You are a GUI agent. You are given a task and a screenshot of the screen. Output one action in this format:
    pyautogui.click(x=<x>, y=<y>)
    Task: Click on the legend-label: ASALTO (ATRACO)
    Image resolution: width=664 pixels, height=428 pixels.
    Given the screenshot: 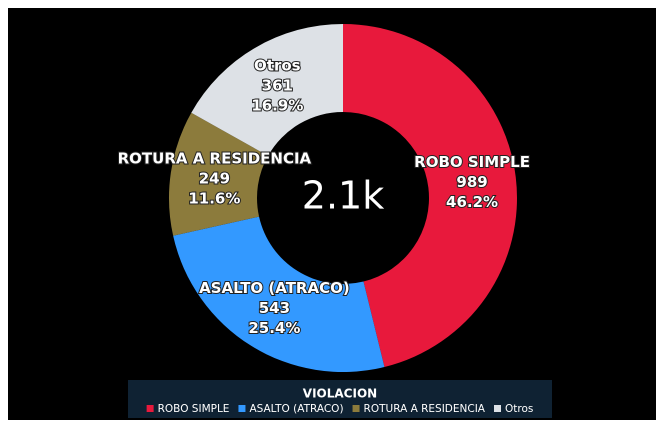 What is the action you would take?
    pyautogui.click(x=296, y=409)
    